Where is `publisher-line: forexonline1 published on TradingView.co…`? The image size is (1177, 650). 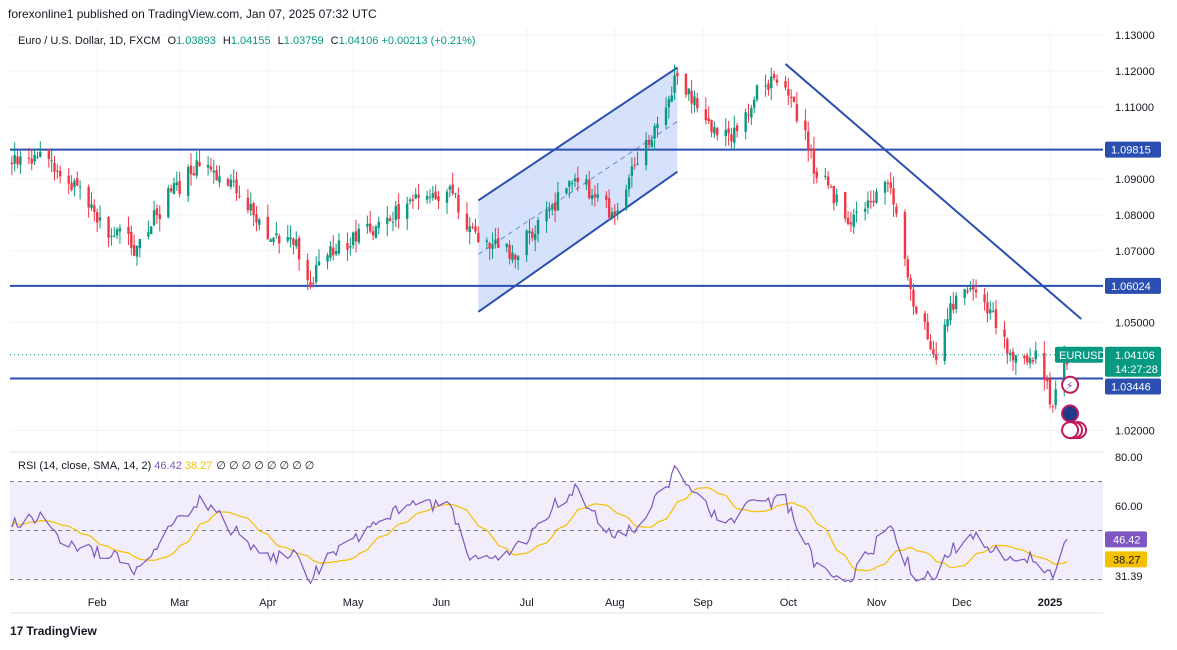
publisher-line: forexonline1 published on TradingView.co… is located at coordinates (192, 14).